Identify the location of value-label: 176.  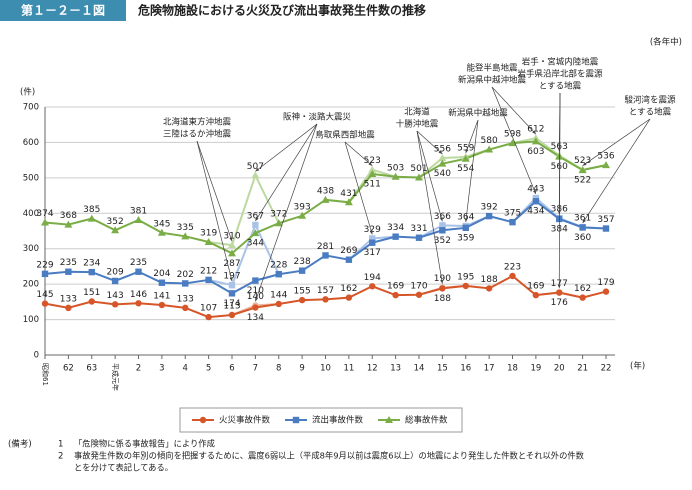
(559, 303).